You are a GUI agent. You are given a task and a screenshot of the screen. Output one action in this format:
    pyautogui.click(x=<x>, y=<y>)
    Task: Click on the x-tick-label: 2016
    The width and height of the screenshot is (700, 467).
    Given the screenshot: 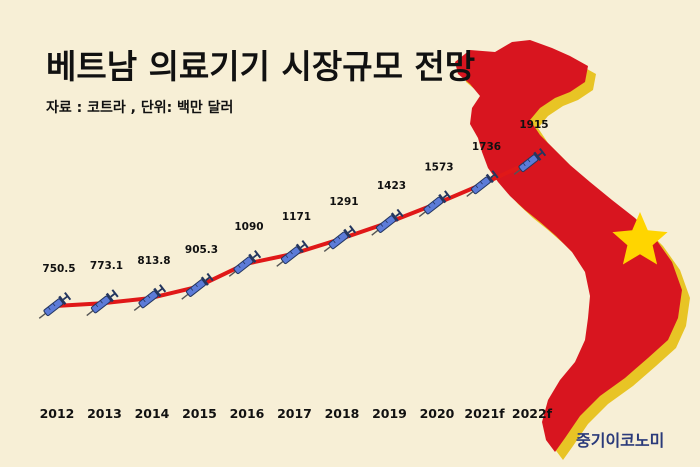 What is the action you would take?
    pyautogui.click(x=247, y=413)
    